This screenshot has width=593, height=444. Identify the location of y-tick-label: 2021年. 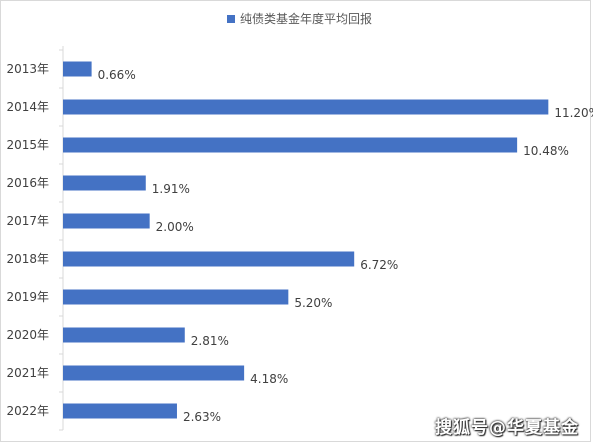
(27, 373).